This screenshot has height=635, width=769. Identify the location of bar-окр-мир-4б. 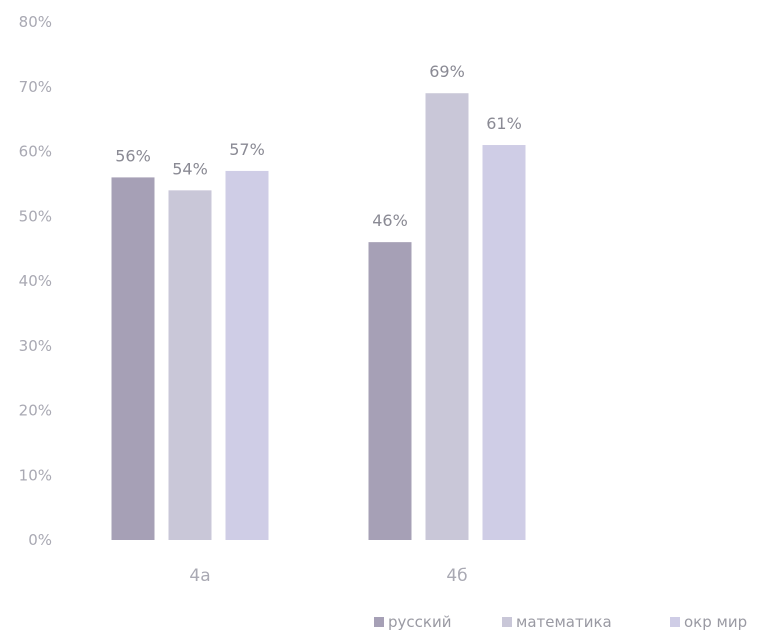
(504, 342).